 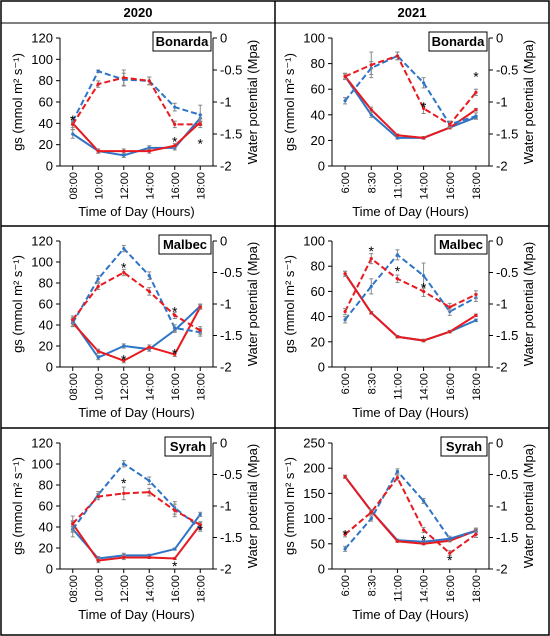 I want to click on p4-series-blue-dashed-point, so click(x=124, y=464).